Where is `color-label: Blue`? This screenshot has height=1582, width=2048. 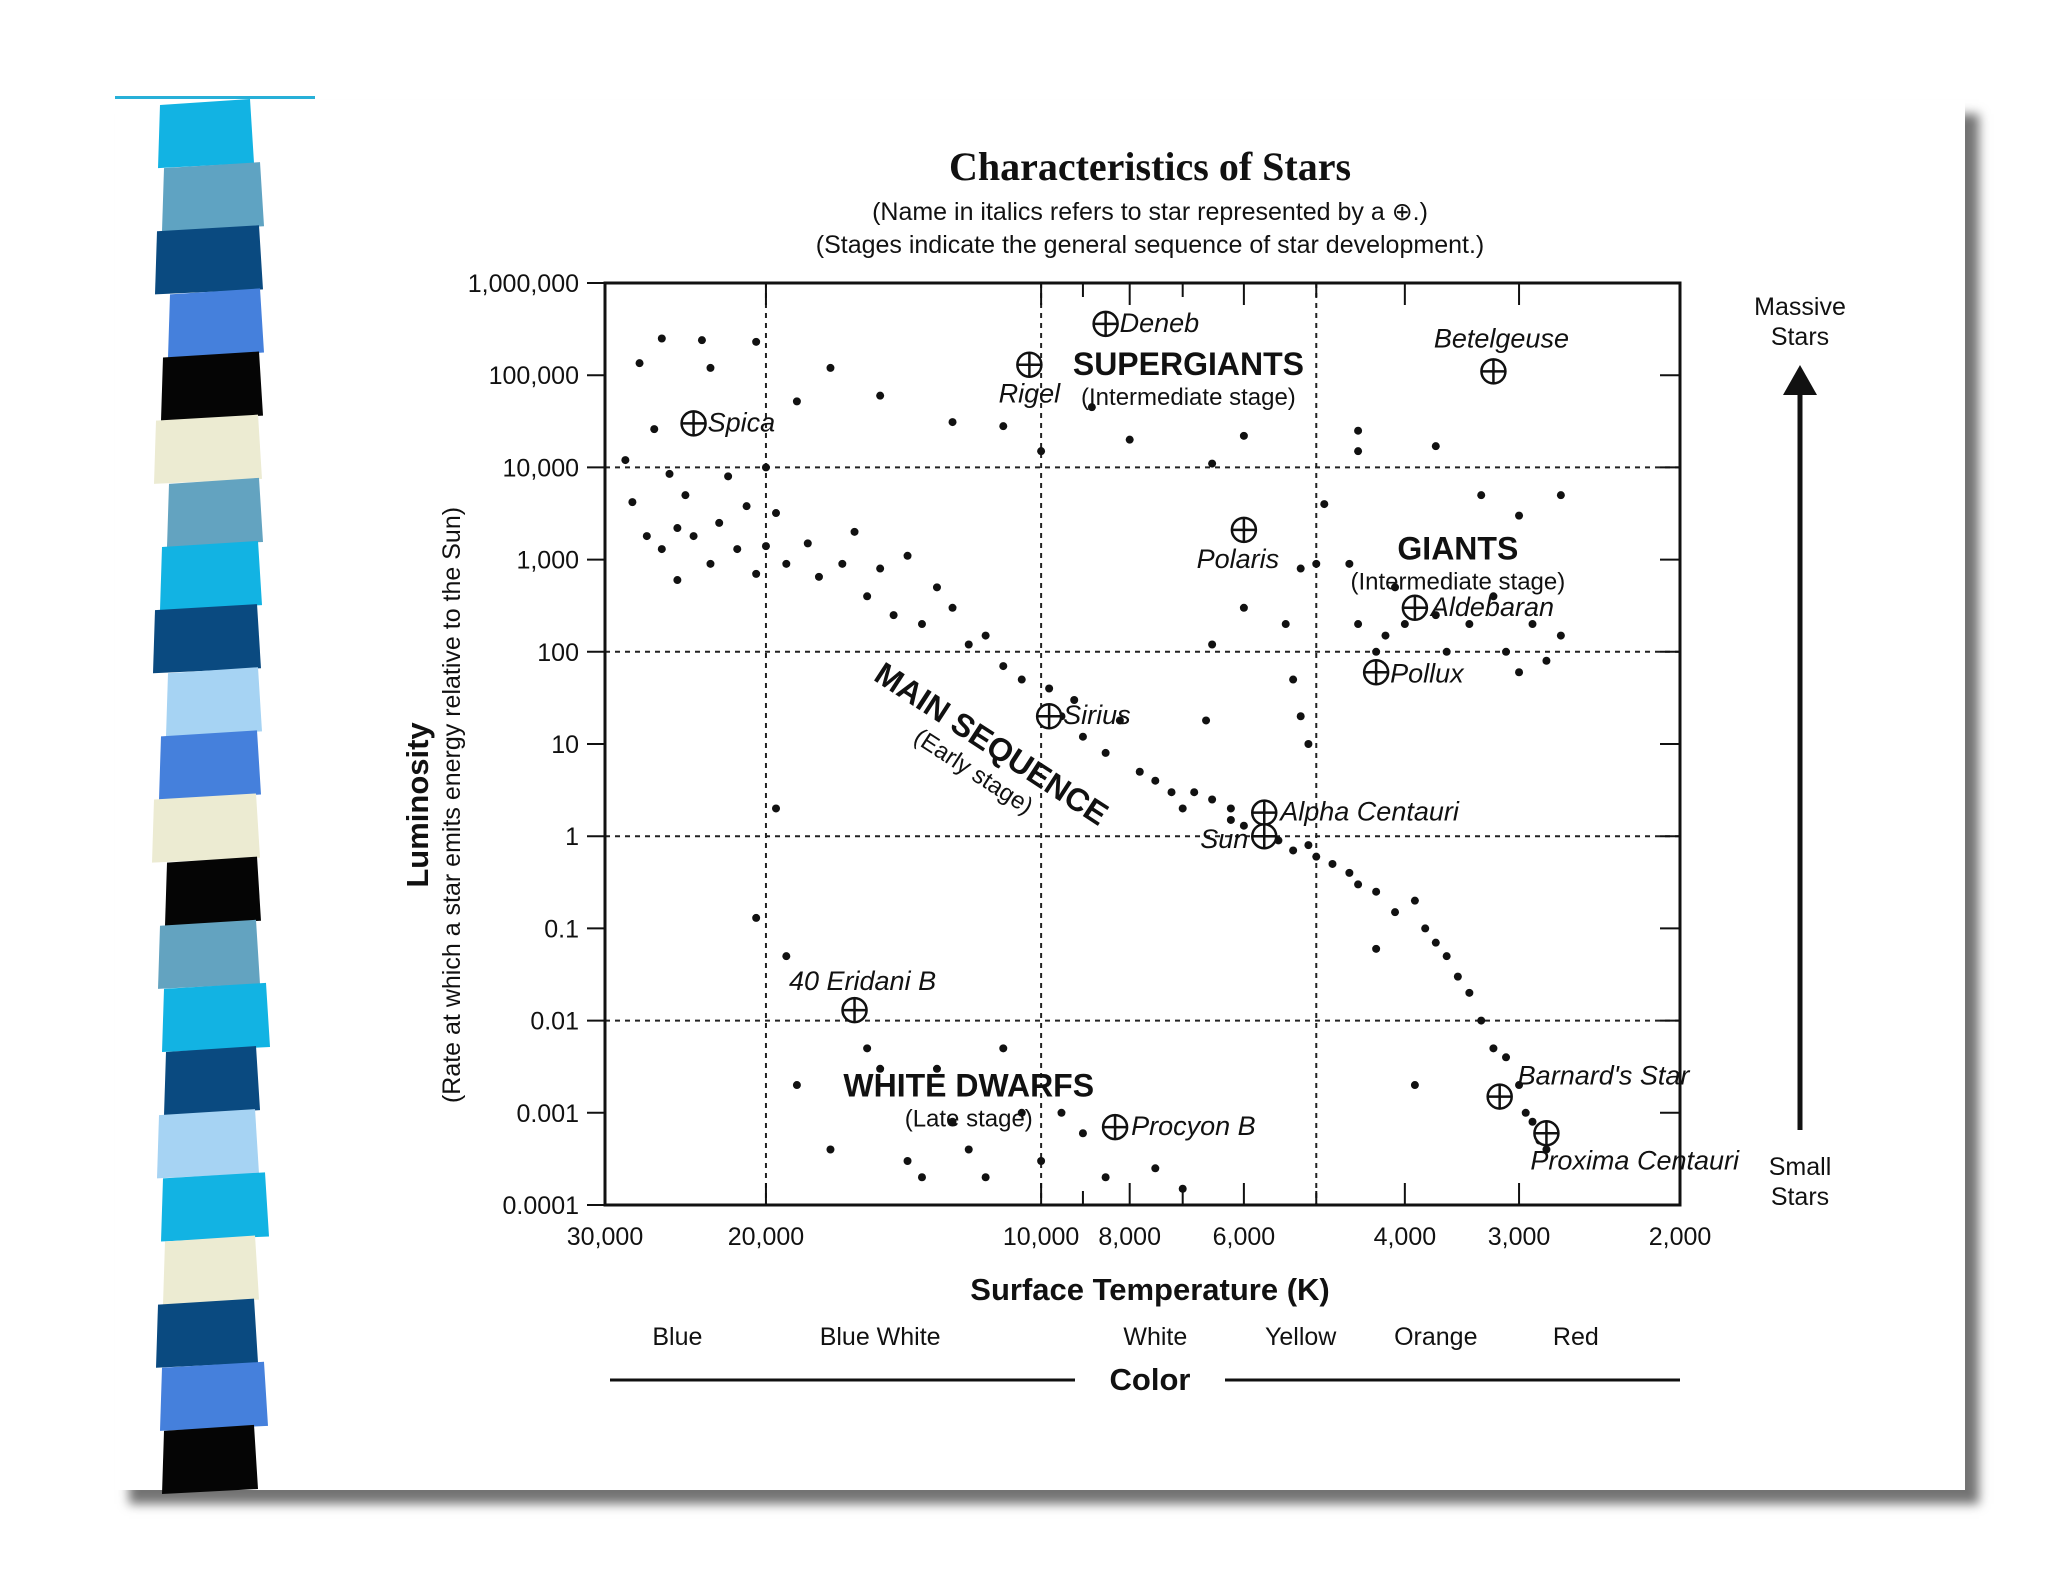 color-label: Blue is located at coordinates (677, 1337).